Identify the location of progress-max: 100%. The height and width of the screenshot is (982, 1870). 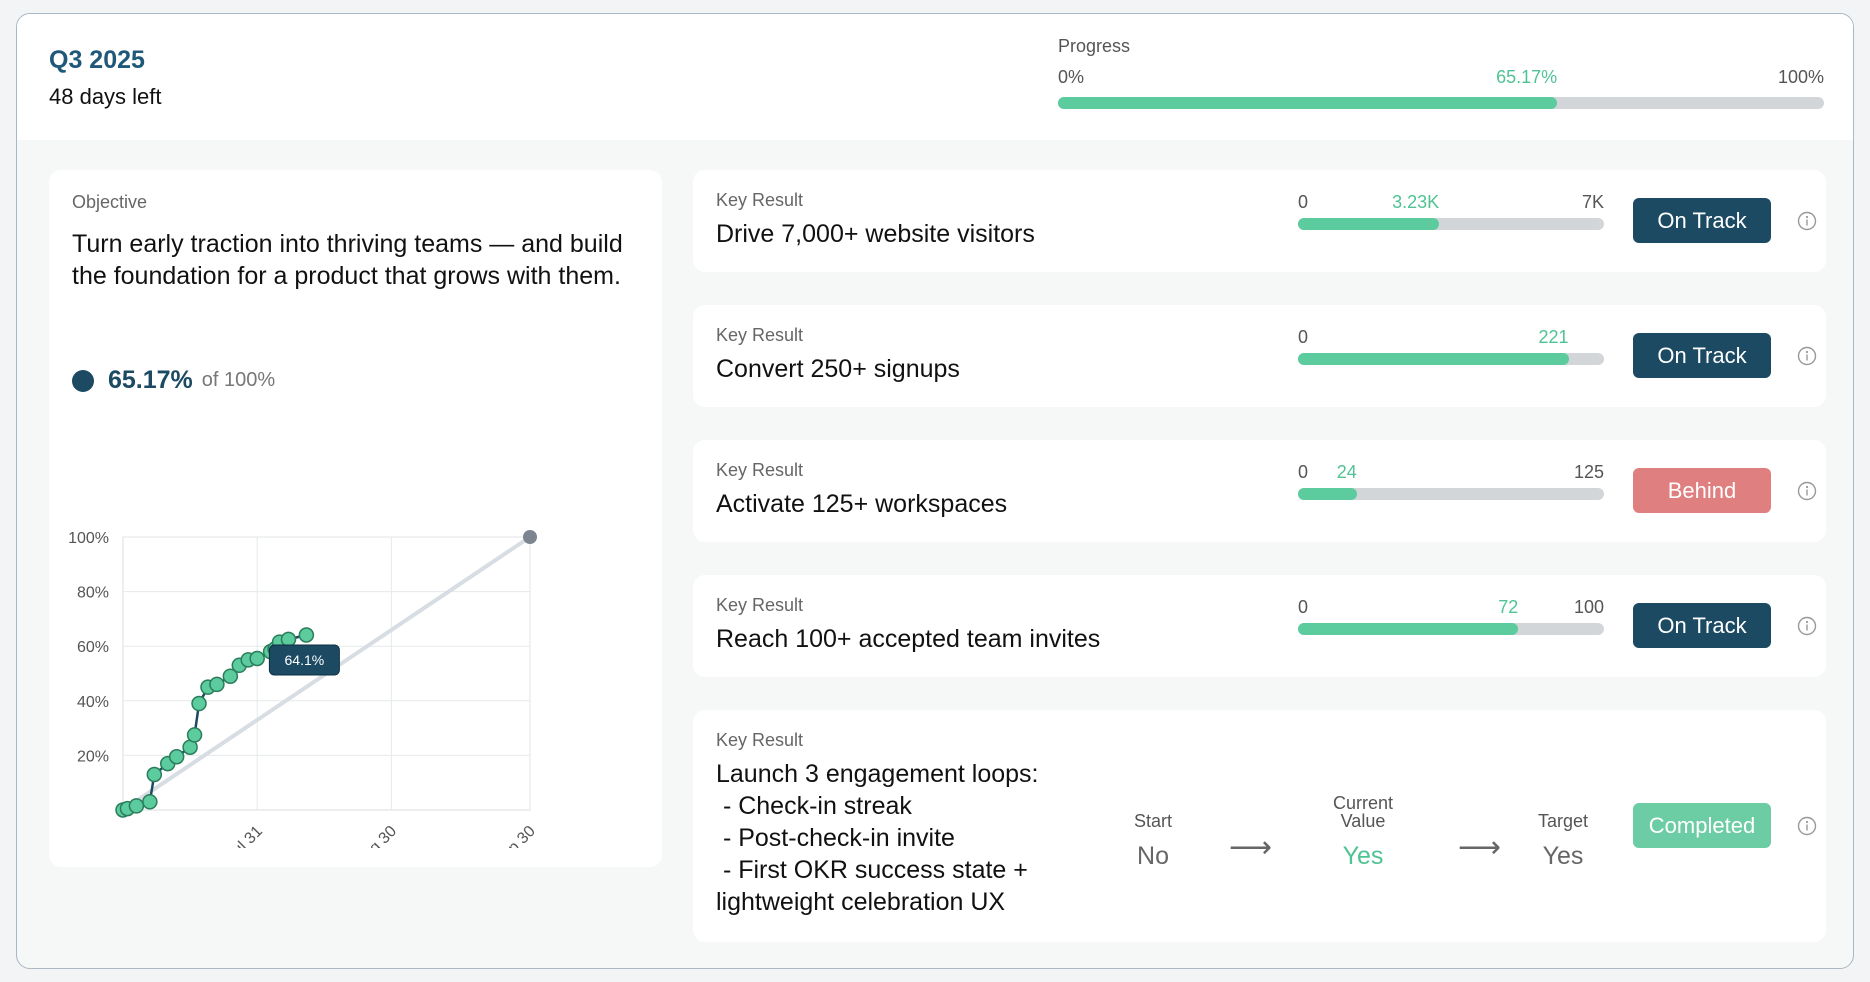
(1800, 77).